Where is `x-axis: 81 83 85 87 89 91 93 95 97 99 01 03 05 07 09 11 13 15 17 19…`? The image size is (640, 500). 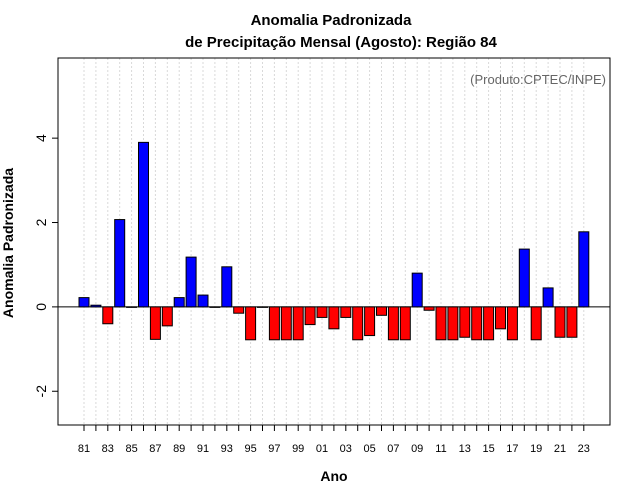 x-axis: 81 83 85 87 89 91 93 95 97 99 01 03 05 07 09 11 13 15 17 19… is located at coordinates (334, 440).